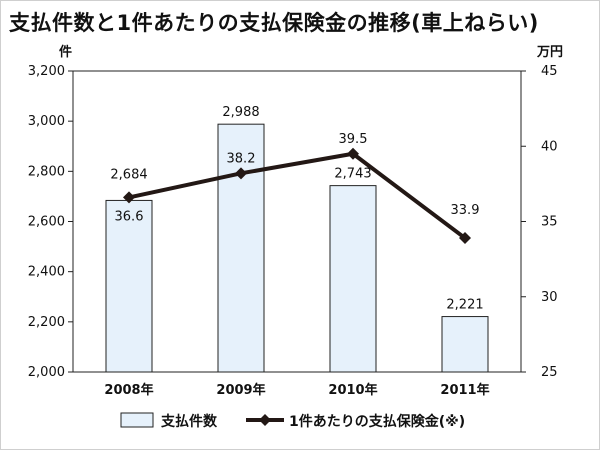  Describe the element at coordinates (377, 421) in the screenshot. I see `legend-line-label: 1件あたりの支払保険金(※)` at that location.